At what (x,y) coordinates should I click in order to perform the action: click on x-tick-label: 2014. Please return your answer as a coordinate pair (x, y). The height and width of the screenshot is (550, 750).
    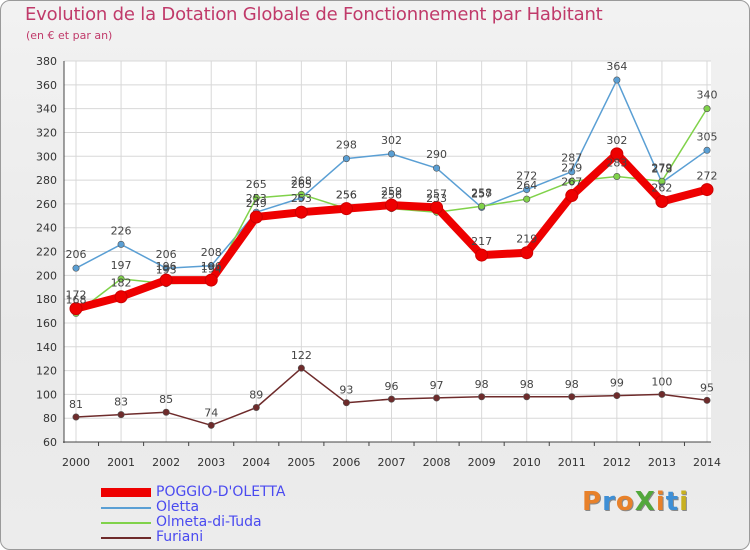
    Looking at the image, I should click on (707, 462).